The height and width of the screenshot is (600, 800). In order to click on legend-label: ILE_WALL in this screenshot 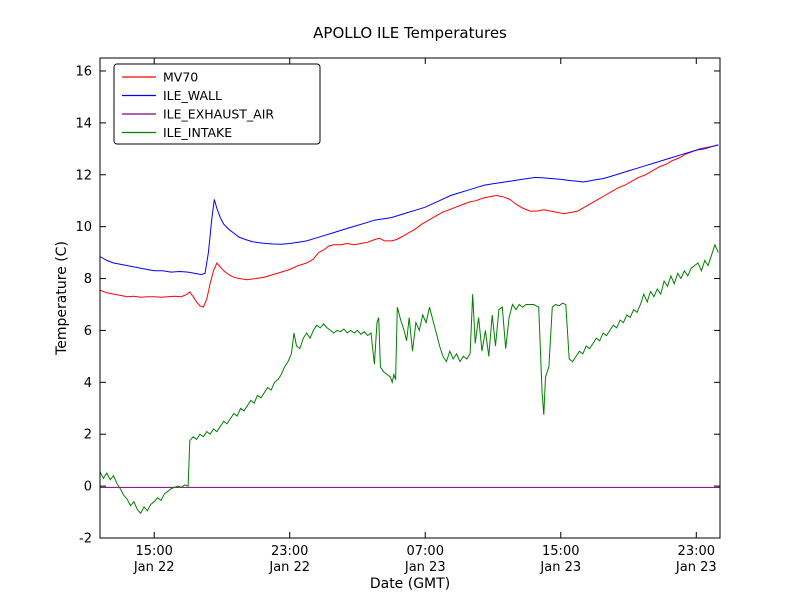, I will do `click(192, 95)`.